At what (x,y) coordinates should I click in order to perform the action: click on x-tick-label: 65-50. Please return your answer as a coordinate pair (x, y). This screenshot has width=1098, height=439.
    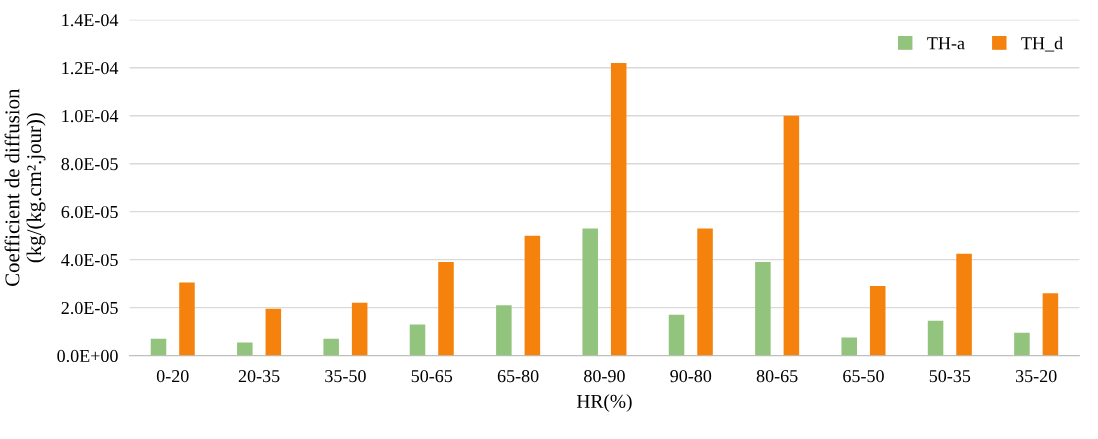
    Looking at the image, I should click on (863, 376).